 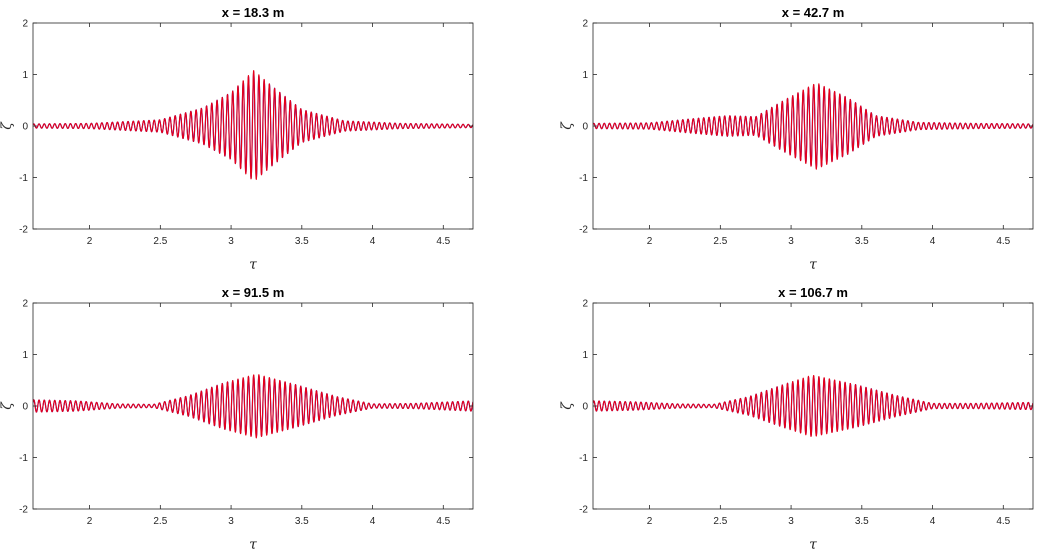 What do you see at coordinates (253, 292) in the screenshot?
I see `subplot-title: x = 91.5 m` at bounding box center [253, 292].